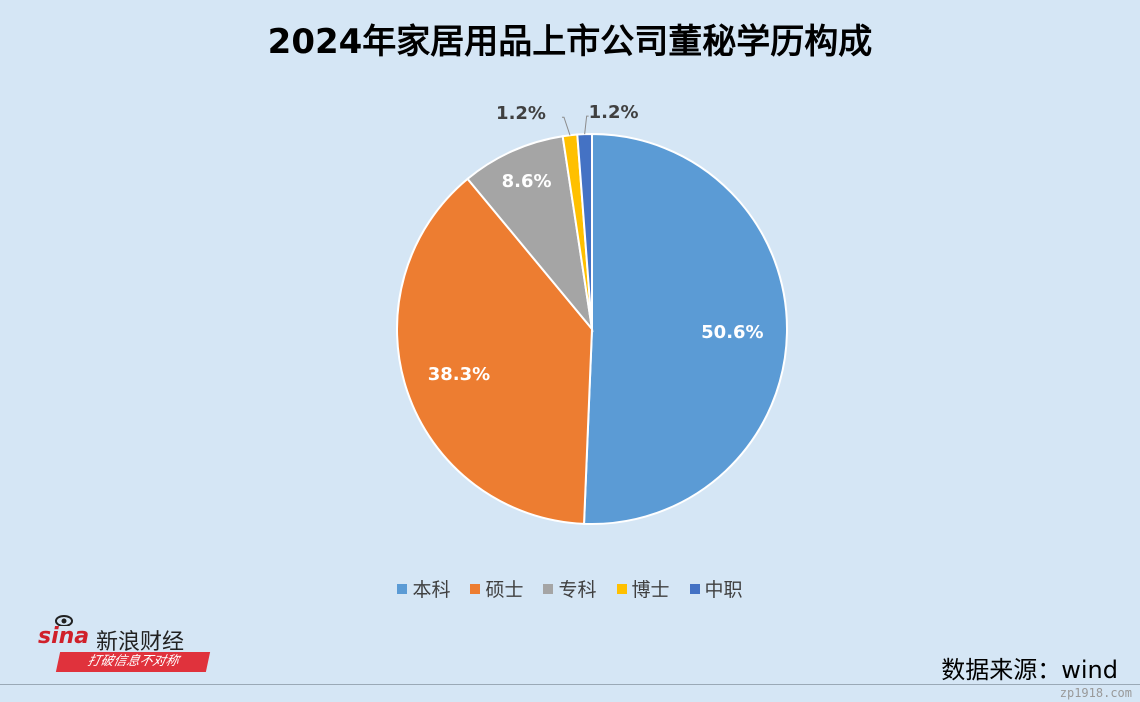 The image size is (1140, 702). What do you see at coordinates (570, 684) in the screenshot?
I see `divider` at bounding box center [570, 684].